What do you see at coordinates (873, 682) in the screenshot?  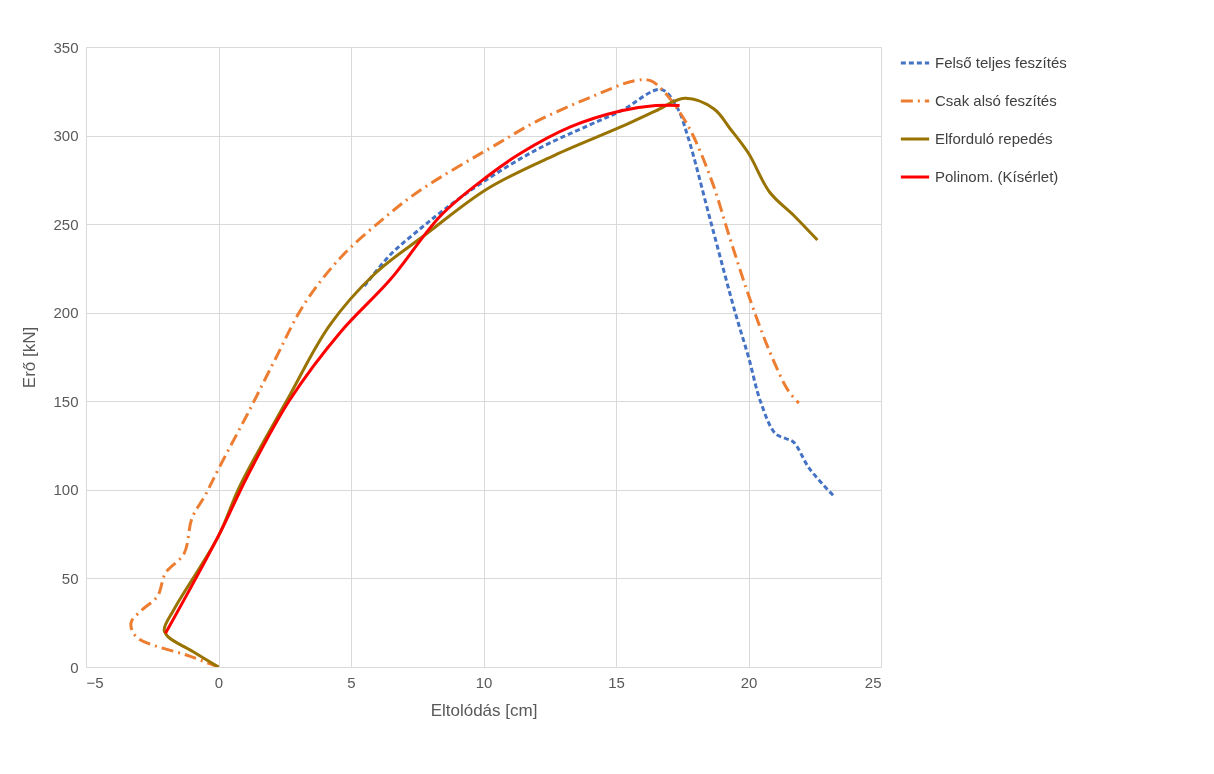 I see `x-tick-label: 25` at bounding box center [873, 682].